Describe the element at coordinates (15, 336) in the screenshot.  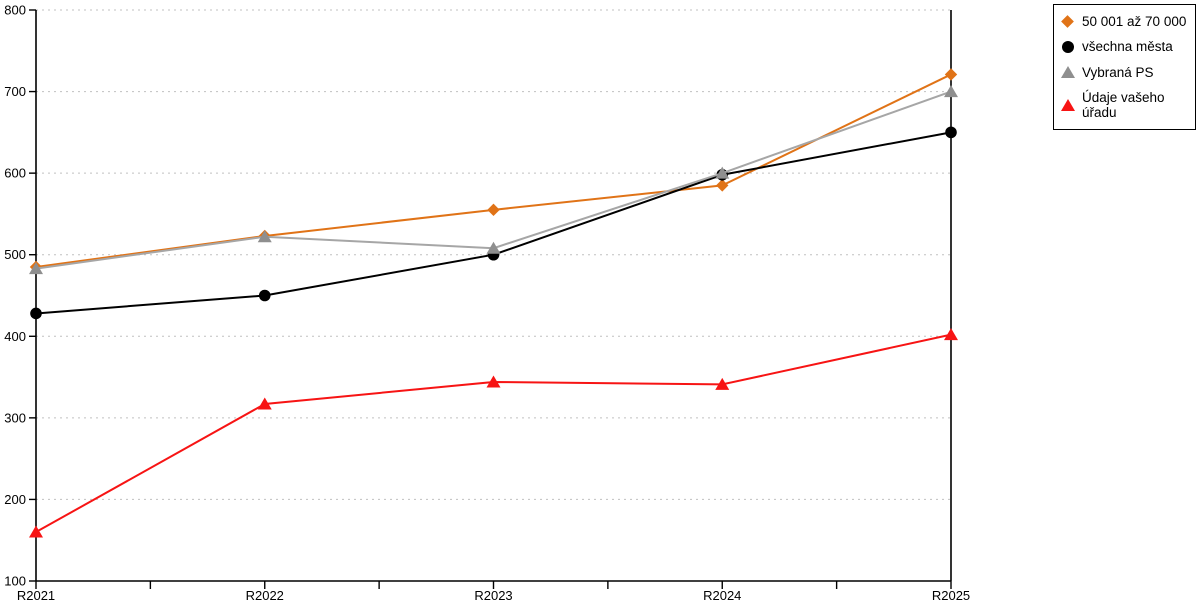
I see `y-tick-label: 400` at that location.